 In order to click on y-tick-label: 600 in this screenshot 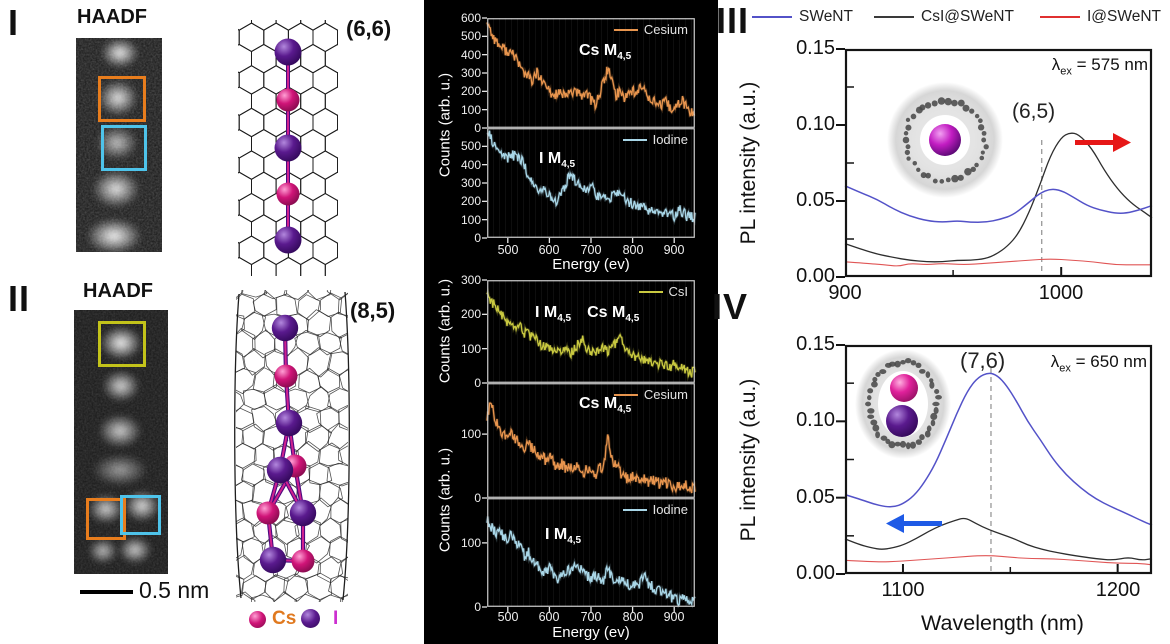, I will do `click(470, 18)`.